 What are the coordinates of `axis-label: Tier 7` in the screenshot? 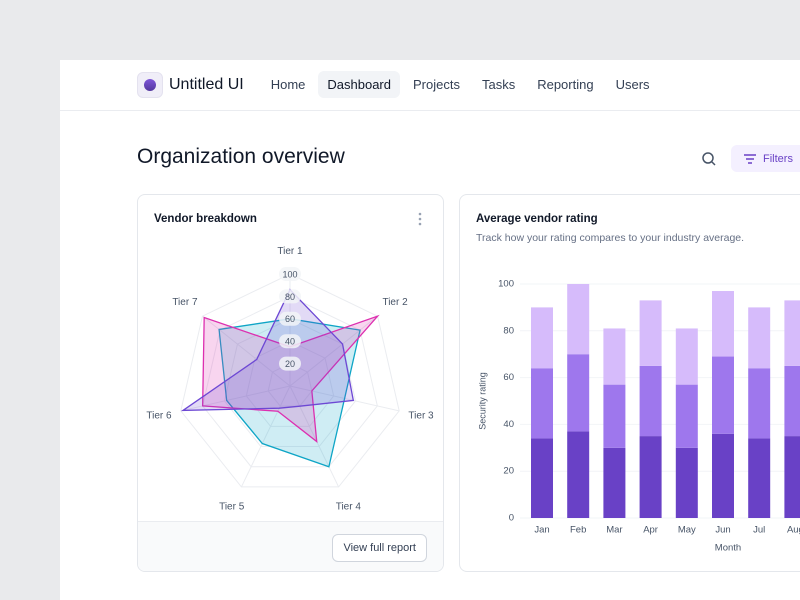 It's located at (185, 302).